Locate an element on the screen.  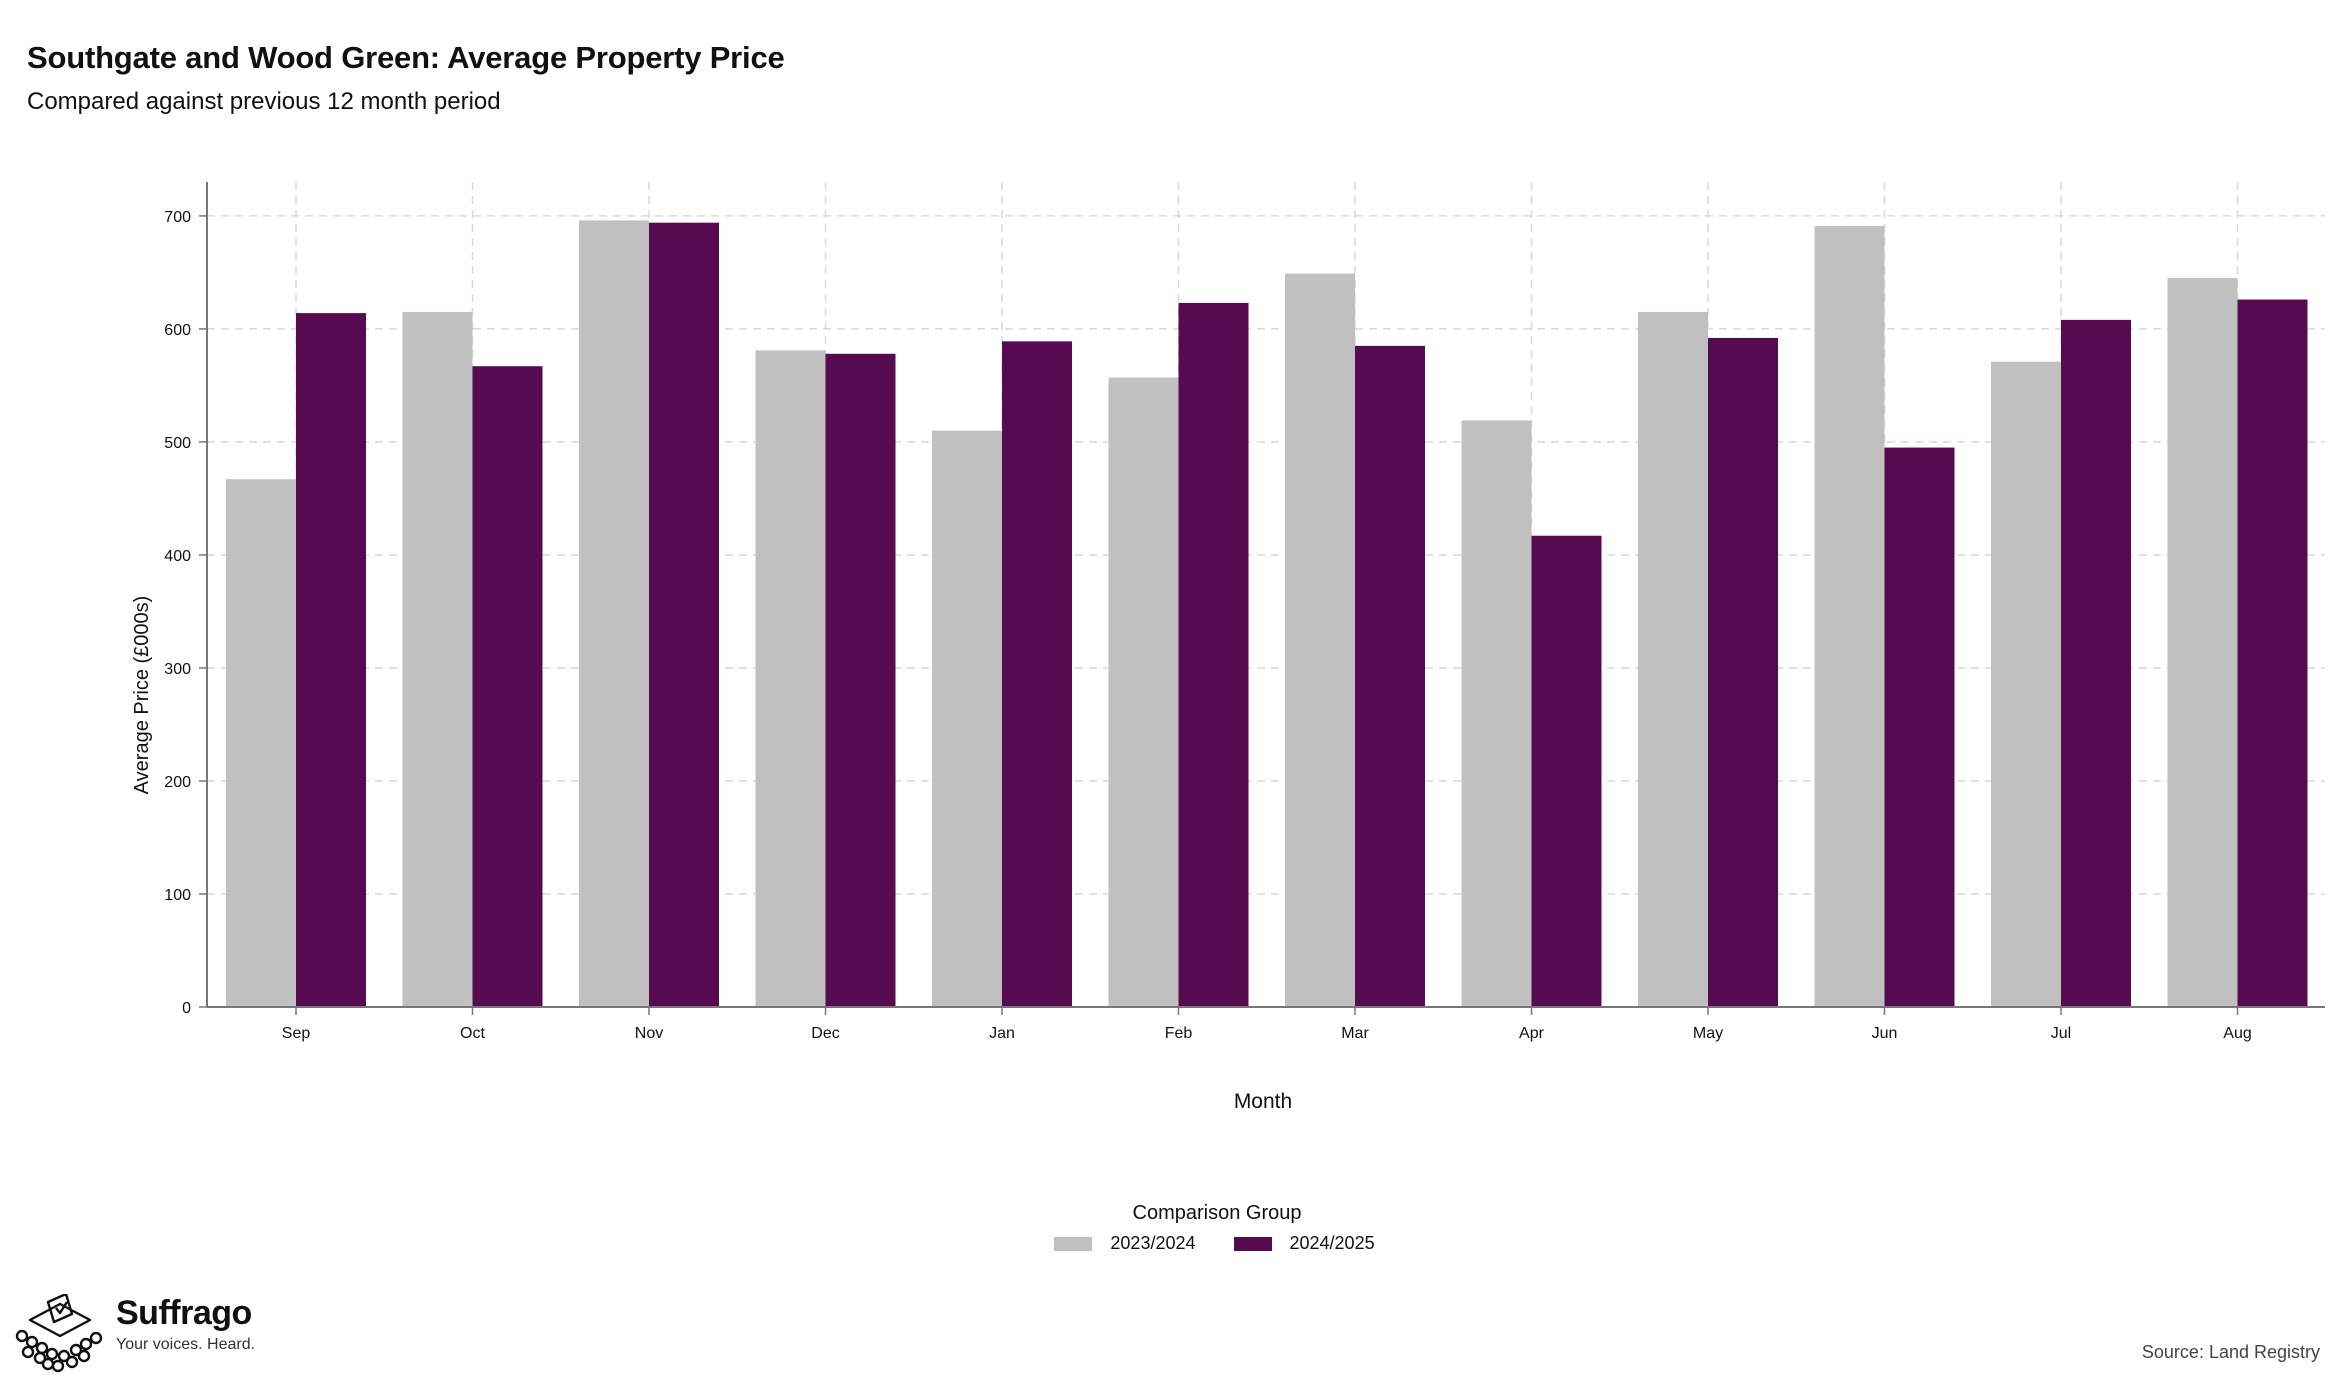
bar-2023-2024-may is located at coordinates (1673, 659).